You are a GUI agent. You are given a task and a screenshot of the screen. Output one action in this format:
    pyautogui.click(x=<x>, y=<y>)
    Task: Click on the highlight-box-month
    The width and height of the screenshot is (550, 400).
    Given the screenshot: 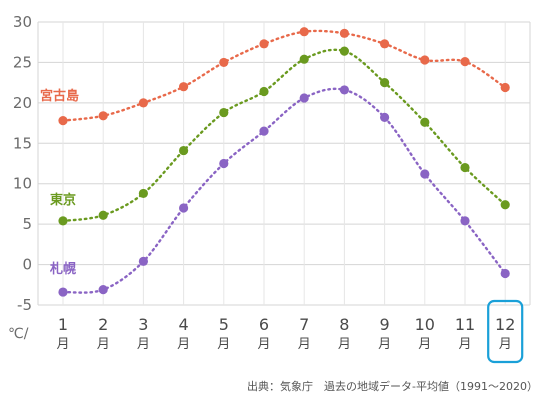 What is the action you would take?
    pyautogui.click(x=505, y=331)
    